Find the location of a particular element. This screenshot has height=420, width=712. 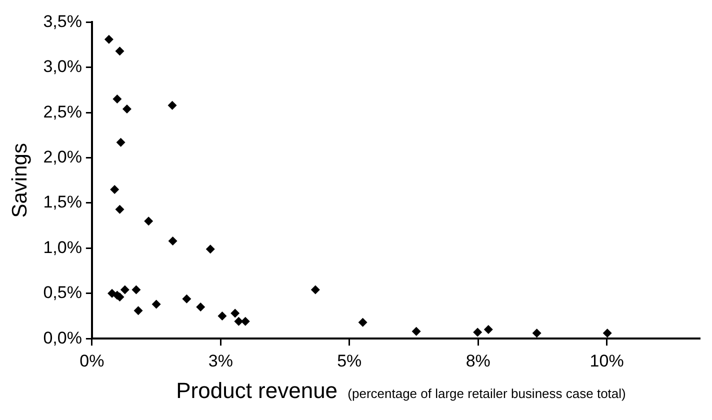

x-tick-label: 10% is located at coordinates (607, 360).